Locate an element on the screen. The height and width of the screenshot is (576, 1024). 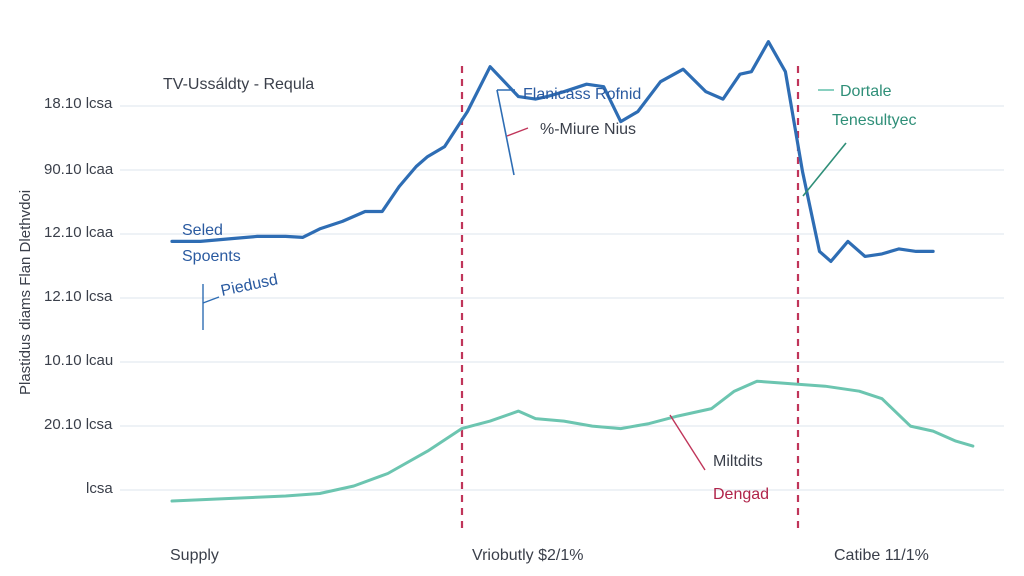
x-label: Supply is located at coordinates (194, 555).